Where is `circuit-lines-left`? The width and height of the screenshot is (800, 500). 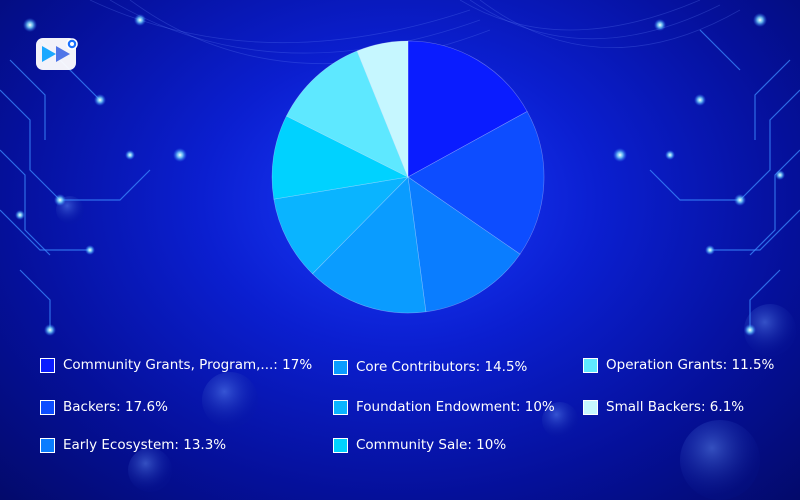 circuit-lines-left is located at coordinates (75, 184).